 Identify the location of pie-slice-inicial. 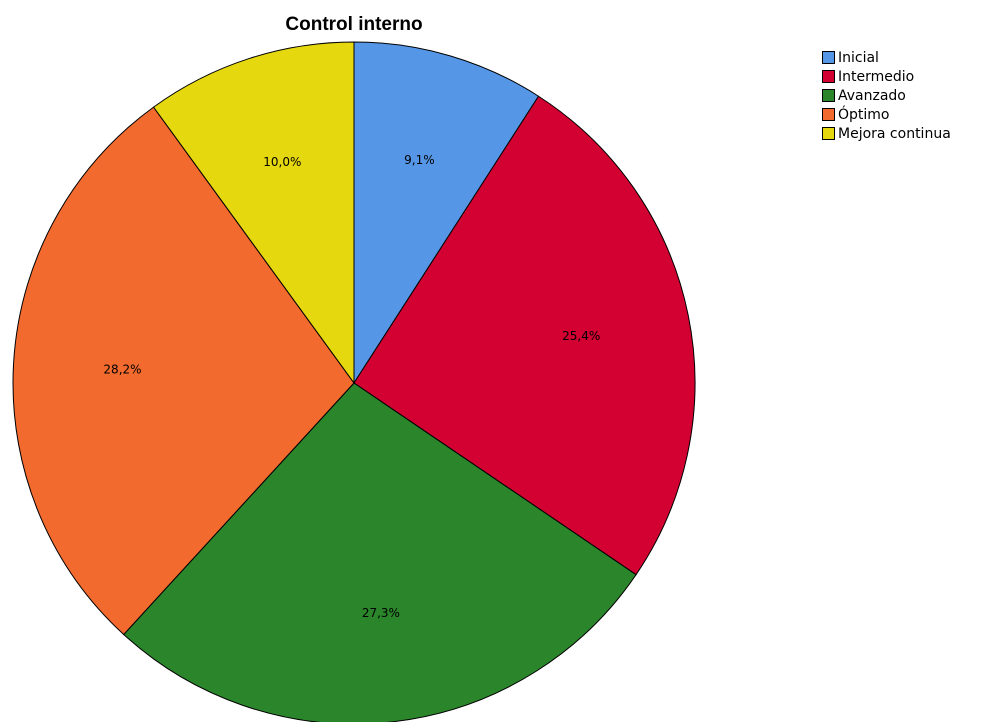
(446, 213).